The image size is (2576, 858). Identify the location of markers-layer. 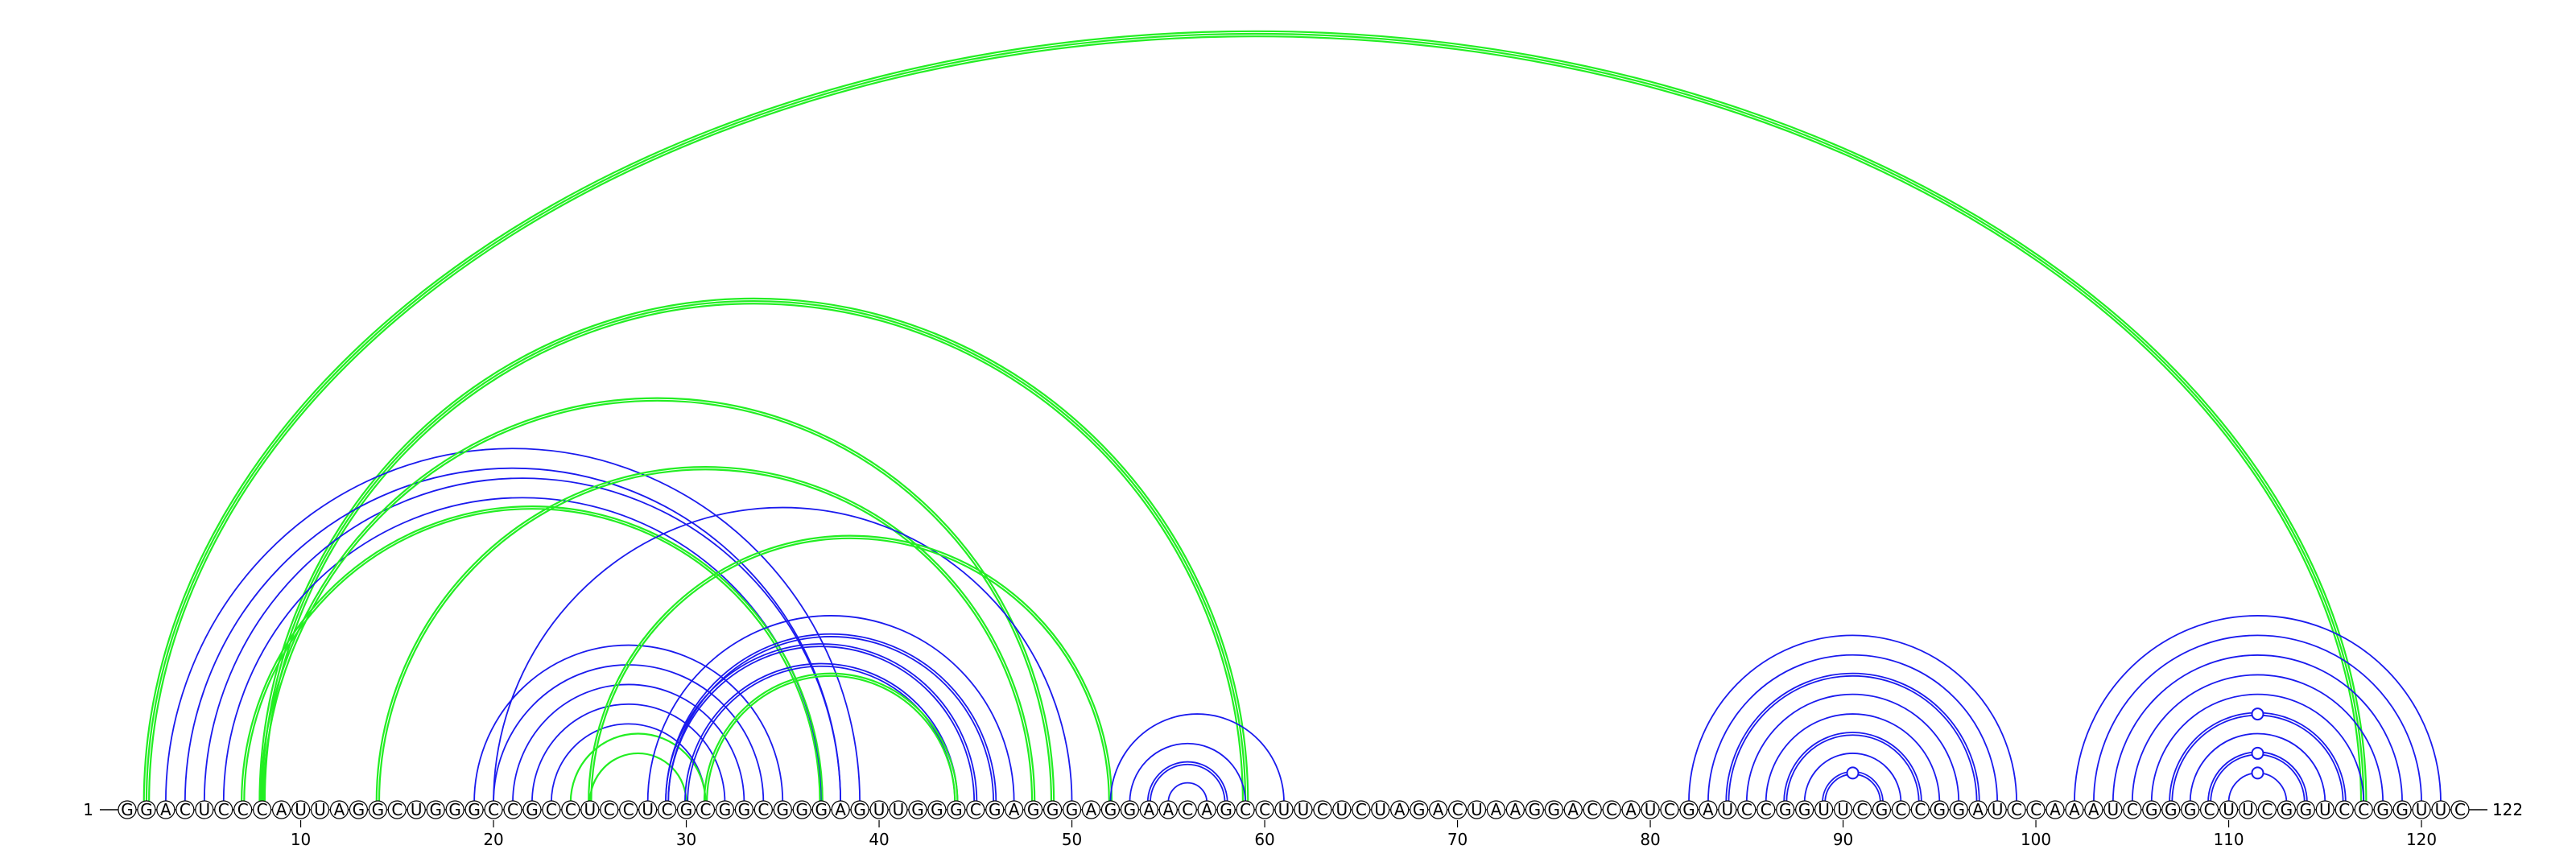
(2055, 743).